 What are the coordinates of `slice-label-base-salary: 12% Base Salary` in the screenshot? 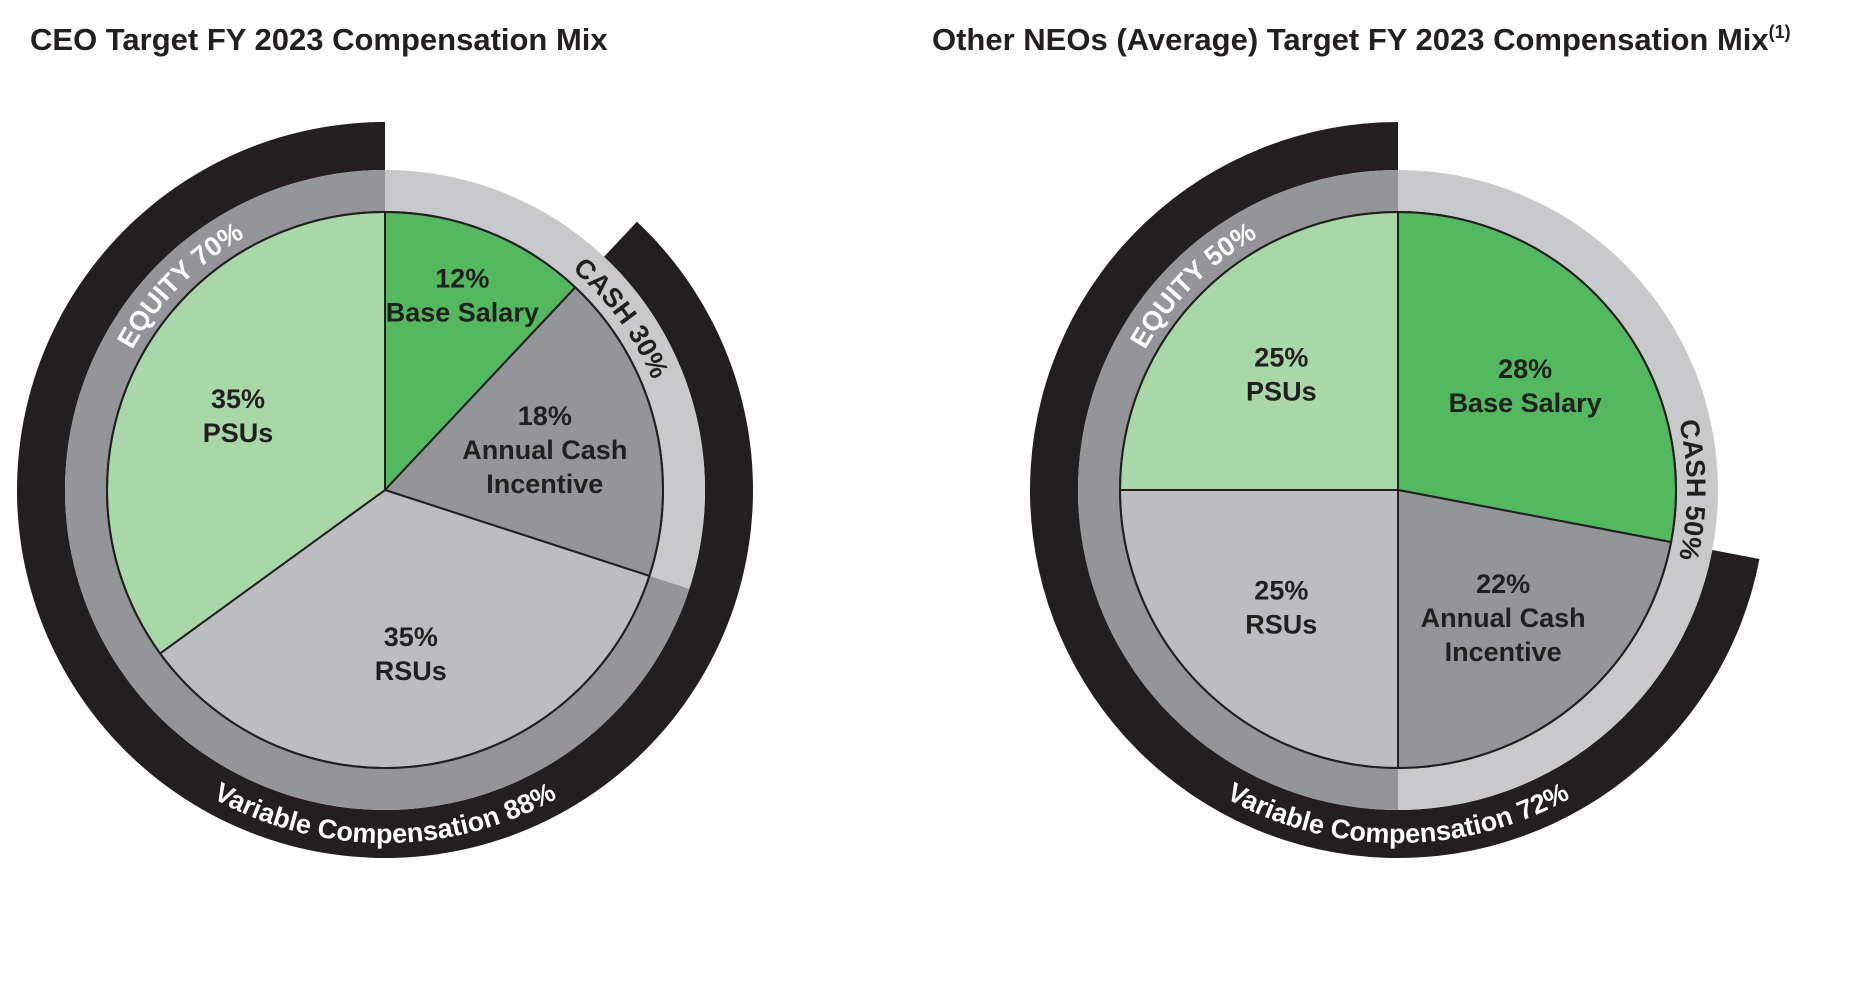 It's located at (462, 296).